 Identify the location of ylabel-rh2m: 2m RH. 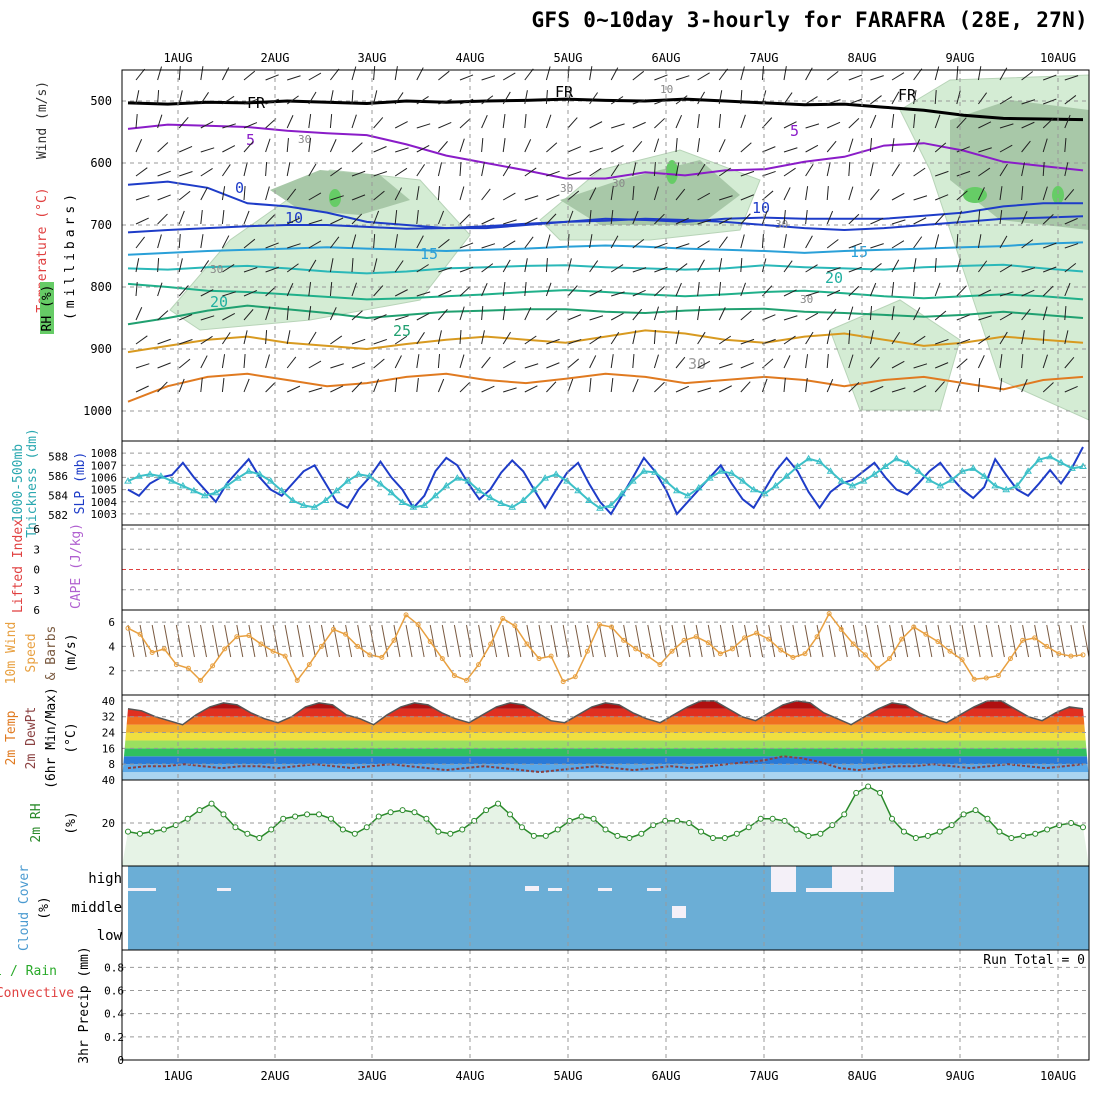
(36, 822).